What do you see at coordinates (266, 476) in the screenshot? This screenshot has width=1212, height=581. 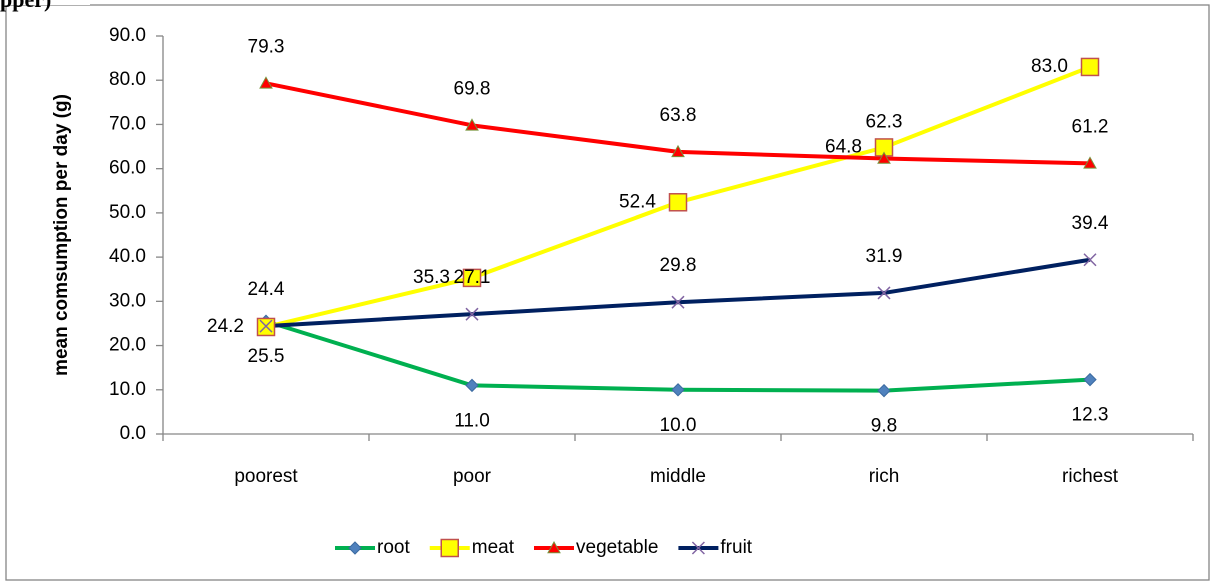 I see `x-tick-label: poorest` at bounding box center [266, 476].